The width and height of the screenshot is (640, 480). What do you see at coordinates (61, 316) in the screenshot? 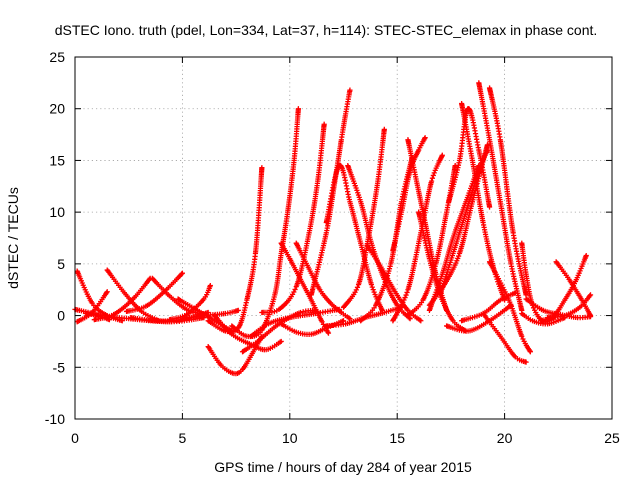
I see `y-tick-label: 0` at bounding box center [61, 316].